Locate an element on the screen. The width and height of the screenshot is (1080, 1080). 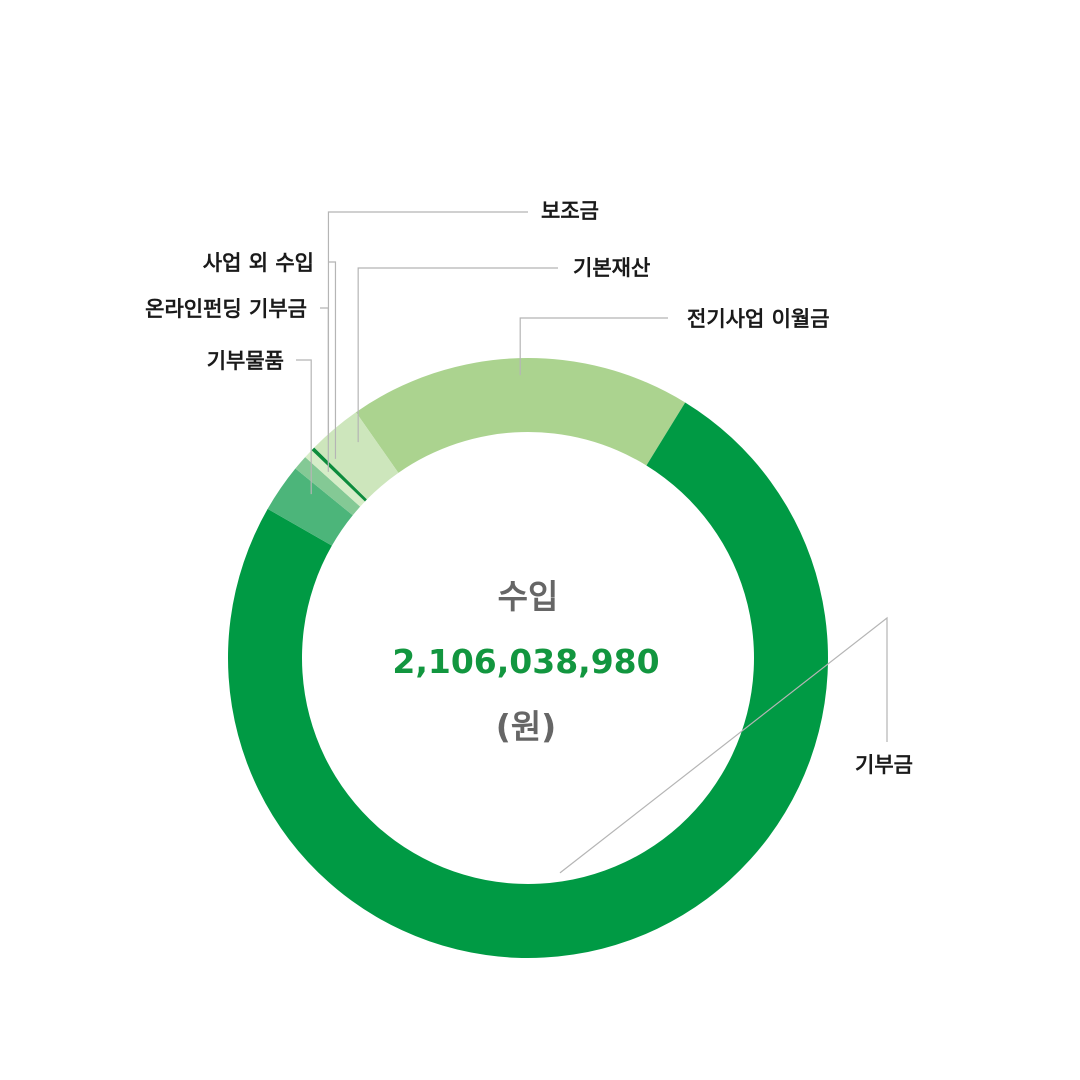
slice-label-1: 전기사업 이월금 is located at coordinates (758, 319).